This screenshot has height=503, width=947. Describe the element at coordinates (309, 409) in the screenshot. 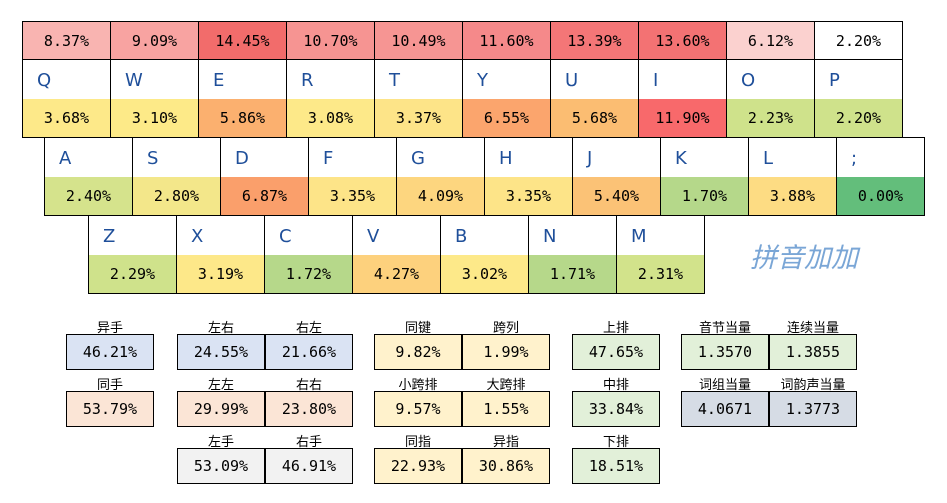

I see `stat-value: 23.80%` at that location.